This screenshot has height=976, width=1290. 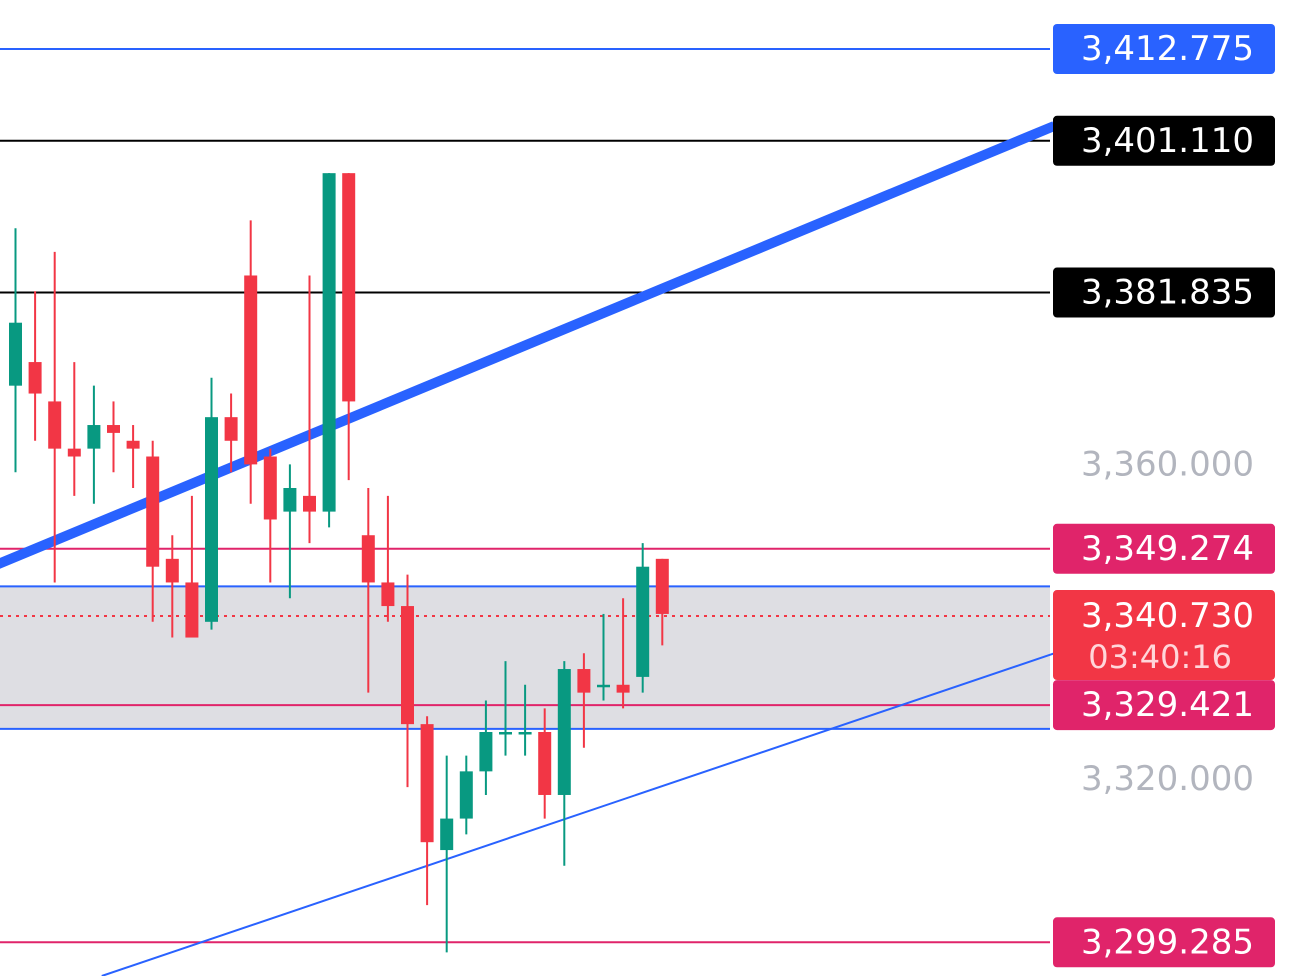 I want to click on price-label-text: 3,349.274, so click(x=1167, y=549).